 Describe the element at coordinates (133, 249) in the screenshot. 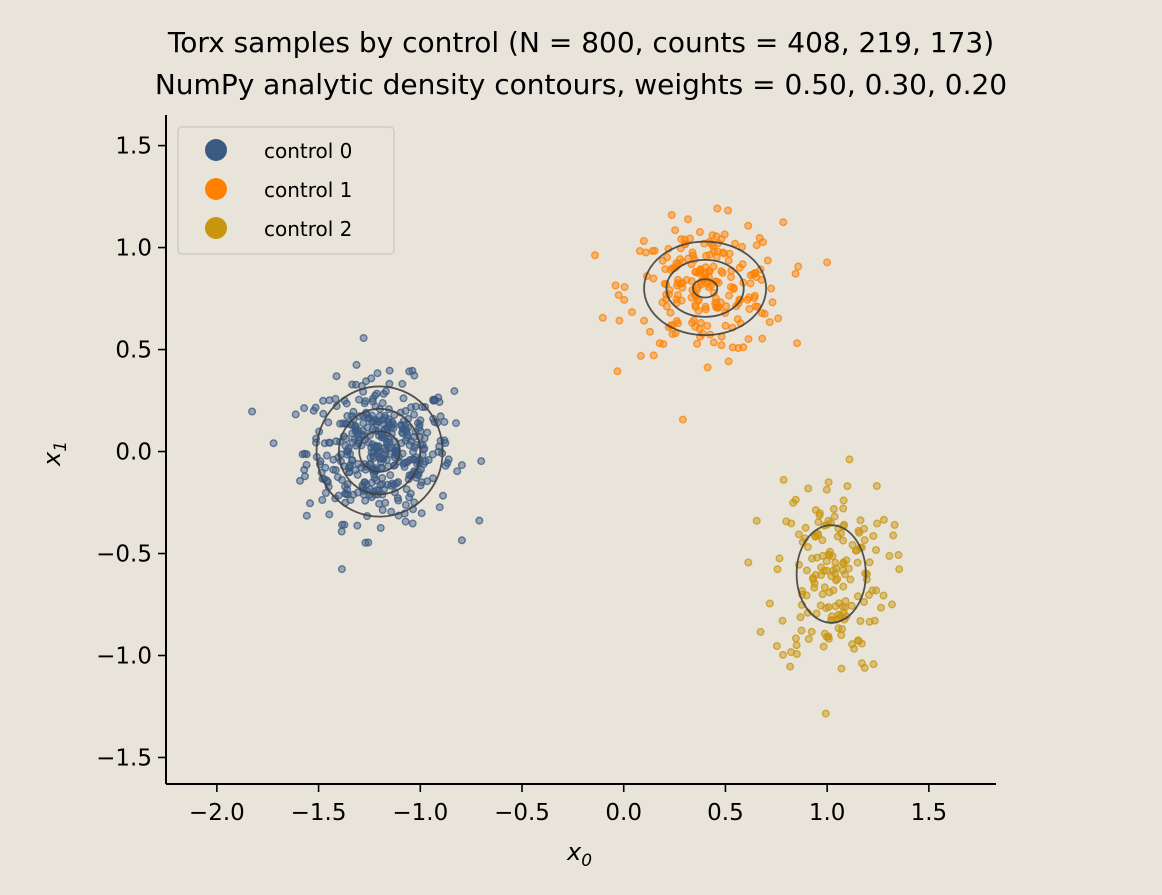

I see `y-tick-label: 1.0` at that location.